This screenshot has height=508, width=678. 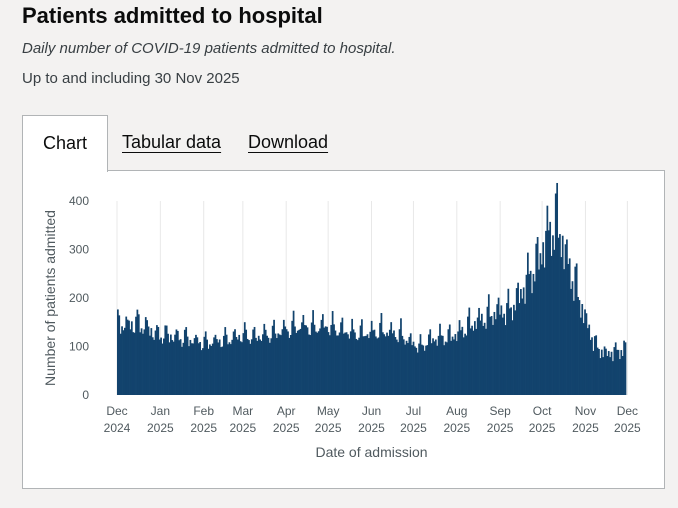 I want to click on x-tick-label-month: Jul, so click(x=413, y=411).